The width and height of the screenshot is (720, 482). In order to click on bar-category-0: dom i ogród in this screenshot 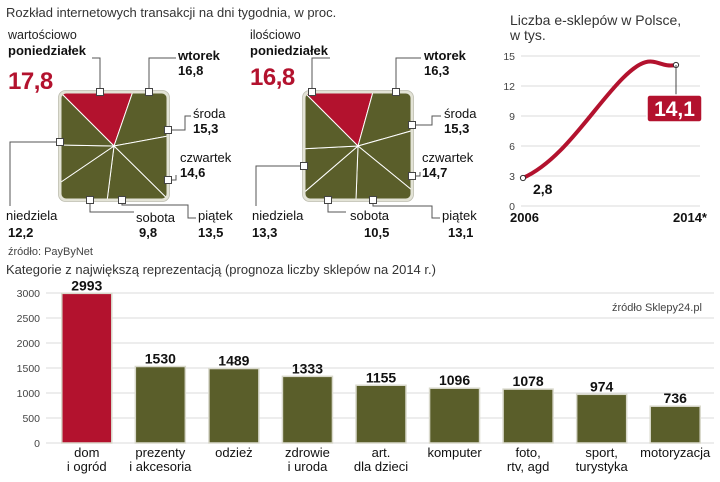, I will do `click(87, 459)`.